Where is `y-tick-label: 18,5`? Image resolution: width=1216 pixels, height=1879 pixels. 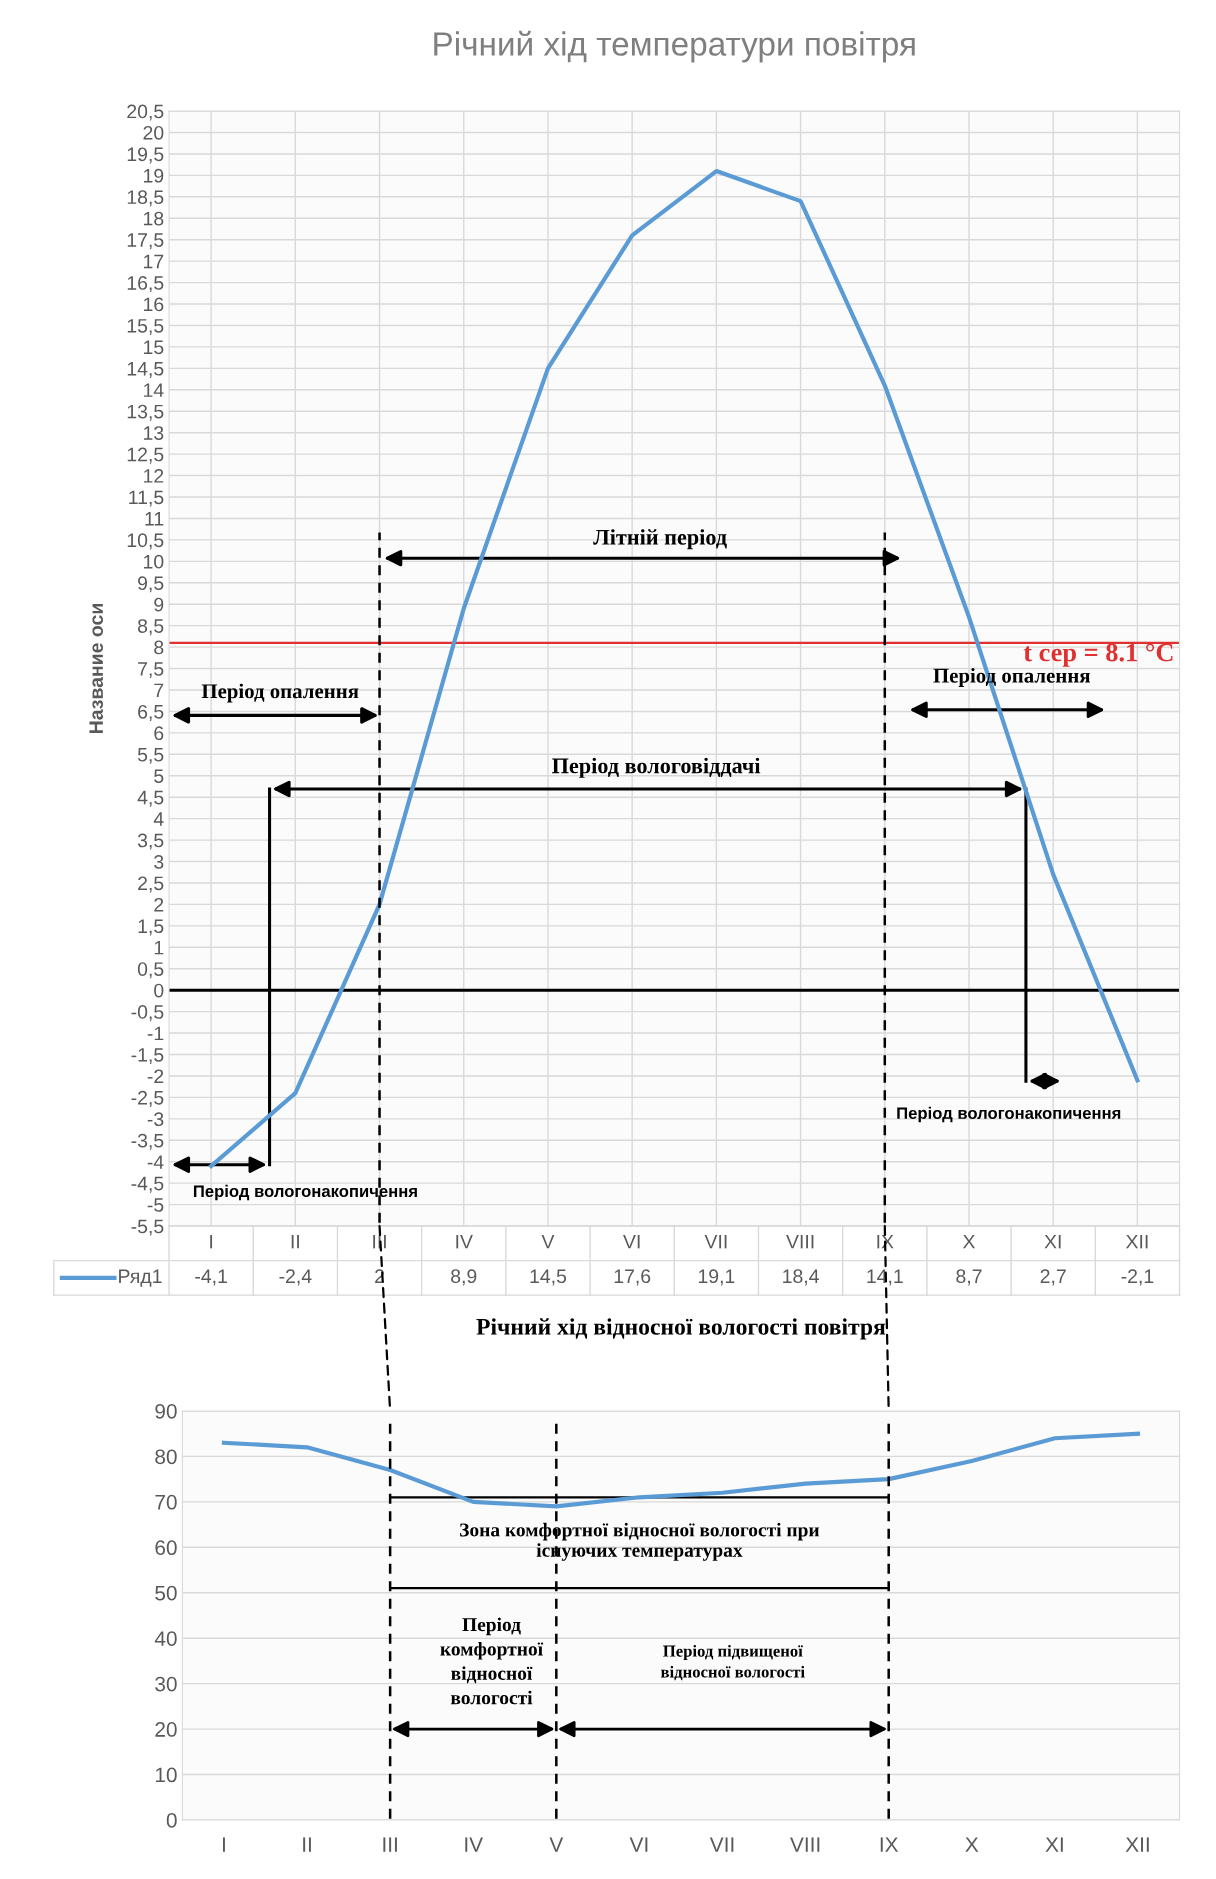
y-tick-label: 18,5 is located at coordinates (145, 198).